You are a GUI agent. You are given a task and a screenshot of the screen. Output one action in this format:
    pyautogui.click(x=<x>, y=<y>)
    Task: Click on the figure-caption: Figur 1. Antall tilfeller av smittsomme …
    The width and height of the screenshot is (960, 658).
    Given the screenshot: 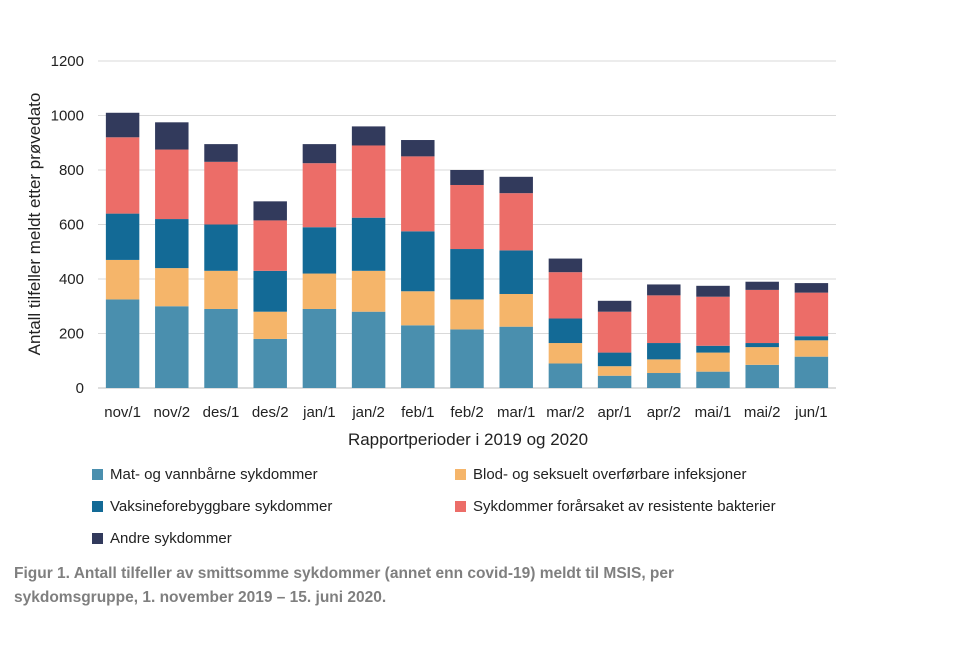 What is the action you would take?
    pyautogui.click(x=464, y=586)
    